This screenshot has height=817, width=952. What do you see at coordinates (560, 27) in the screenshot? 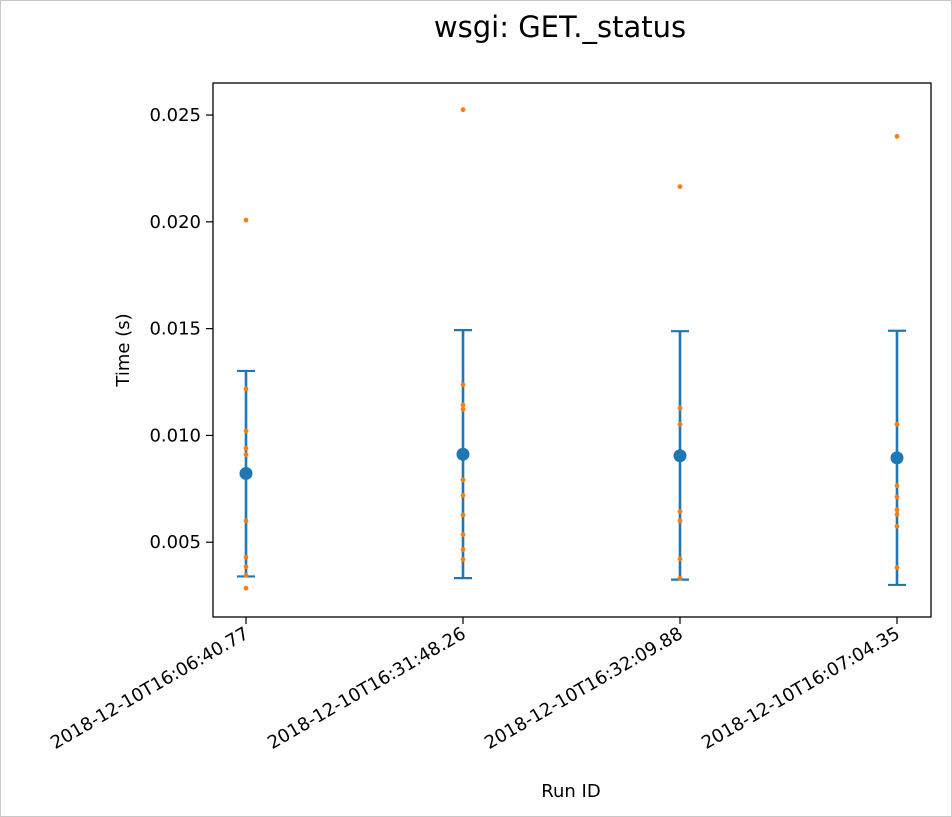
I see `chart-title: wsgi: GET._status` at bounding box center [560, 27].